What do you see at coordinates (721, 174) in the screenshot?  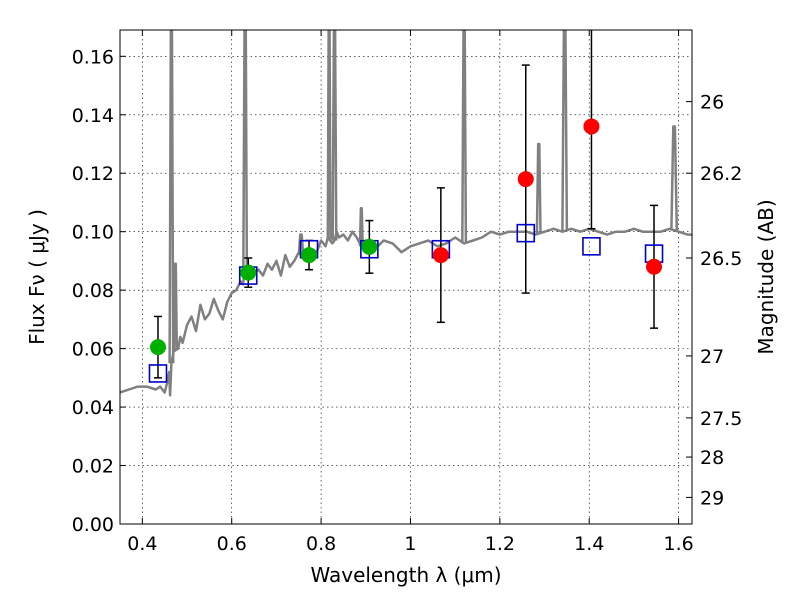 I see `magnitude-tick-label: 26.2` at bounding box center [721, 174].